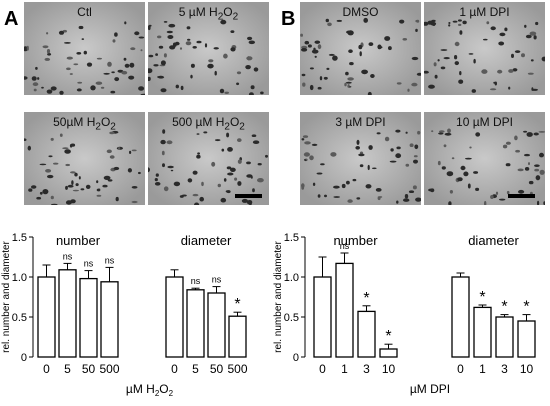  I want to click on micrograph-a-3: 50µM H2O2, so click(84, 158).